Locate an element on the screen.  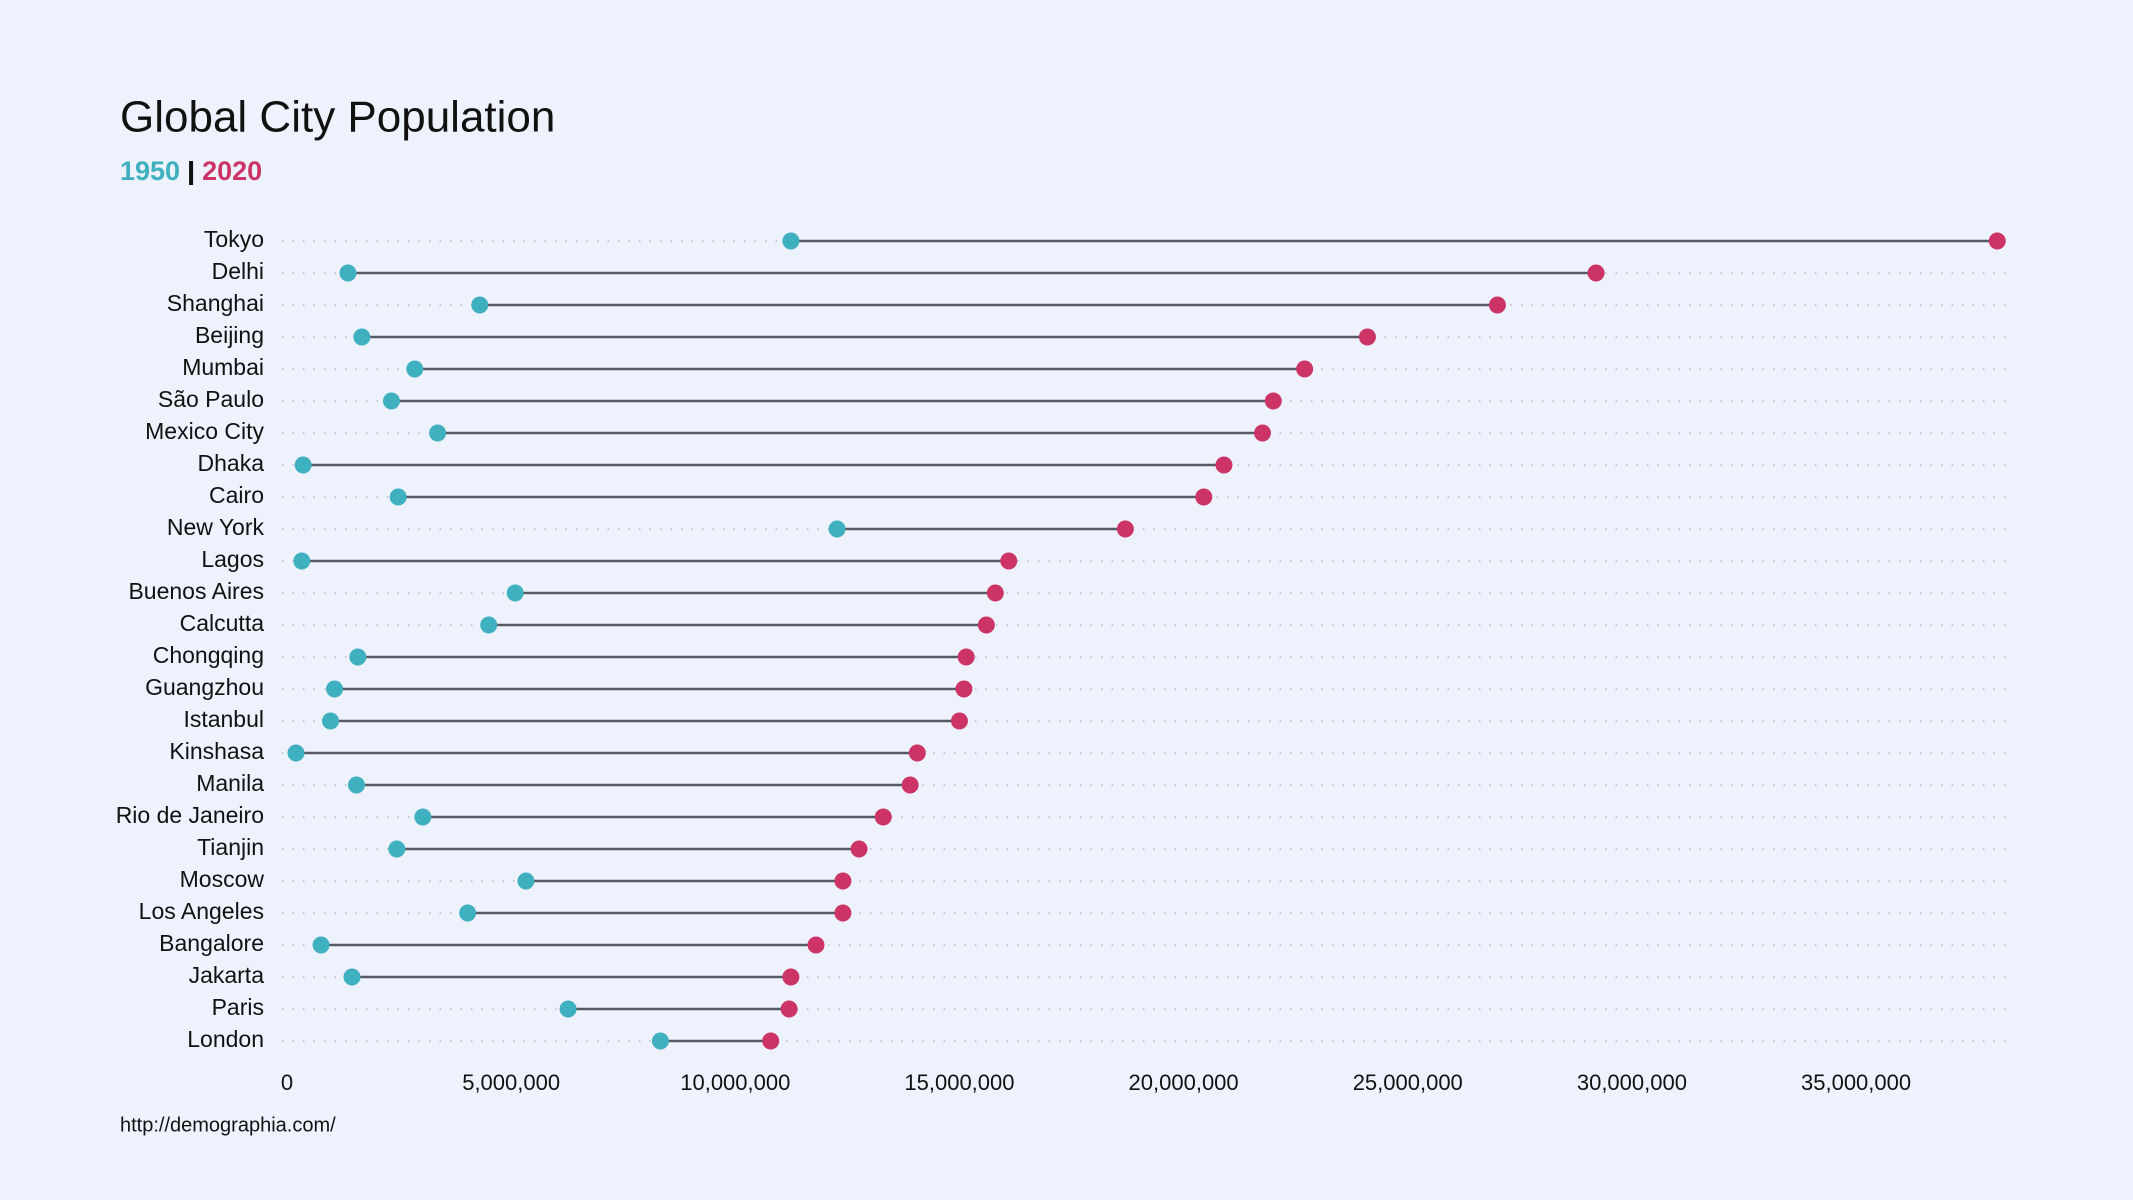
y-tick-label: Calcutta is located at coordinates (222, 623).